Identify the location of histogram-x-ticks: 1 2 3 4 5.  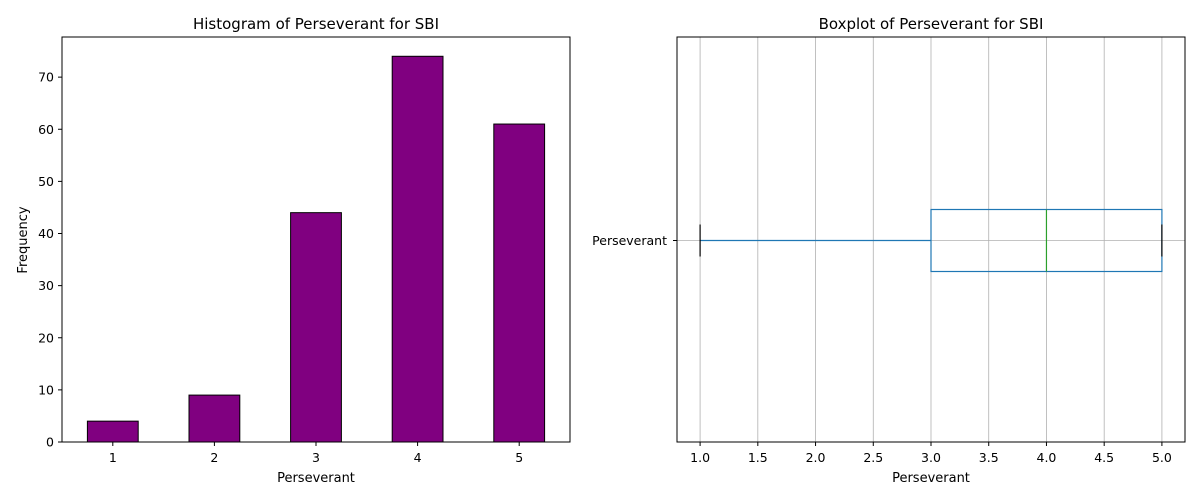
(316, 453).